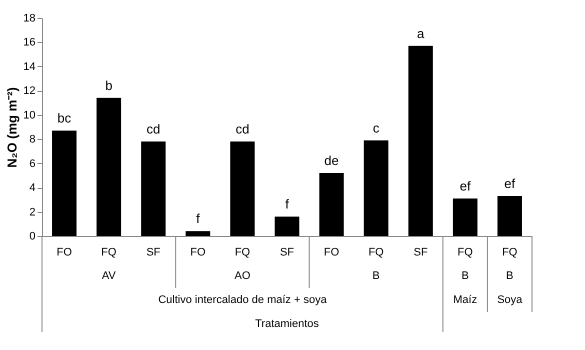  I want to click on y-tick-label: 0, so click(32, 236).